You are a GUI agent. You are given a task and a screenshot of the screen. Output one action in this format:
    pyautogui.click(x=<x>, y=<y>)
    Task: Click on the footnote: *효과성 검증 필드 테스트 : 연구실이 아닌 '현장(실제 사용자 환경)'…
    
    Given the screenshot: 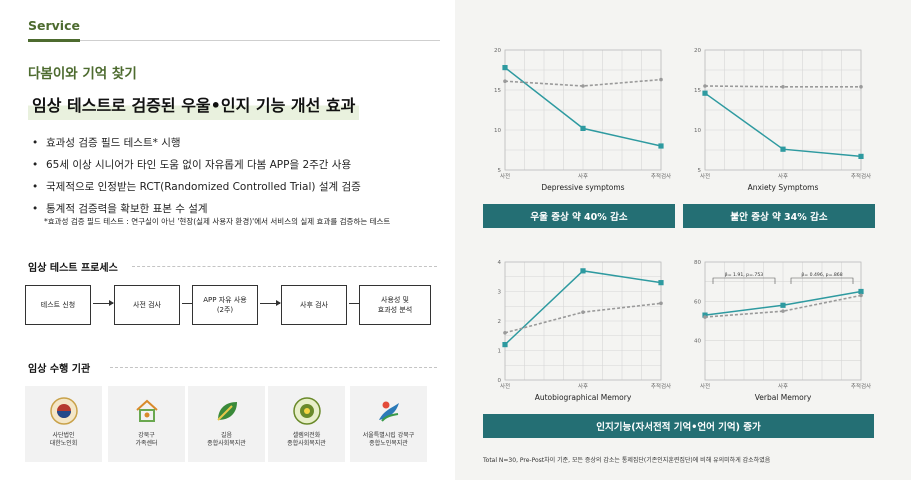 What is the action you would take?
    pyautogui.click(x=217, y=221)
    